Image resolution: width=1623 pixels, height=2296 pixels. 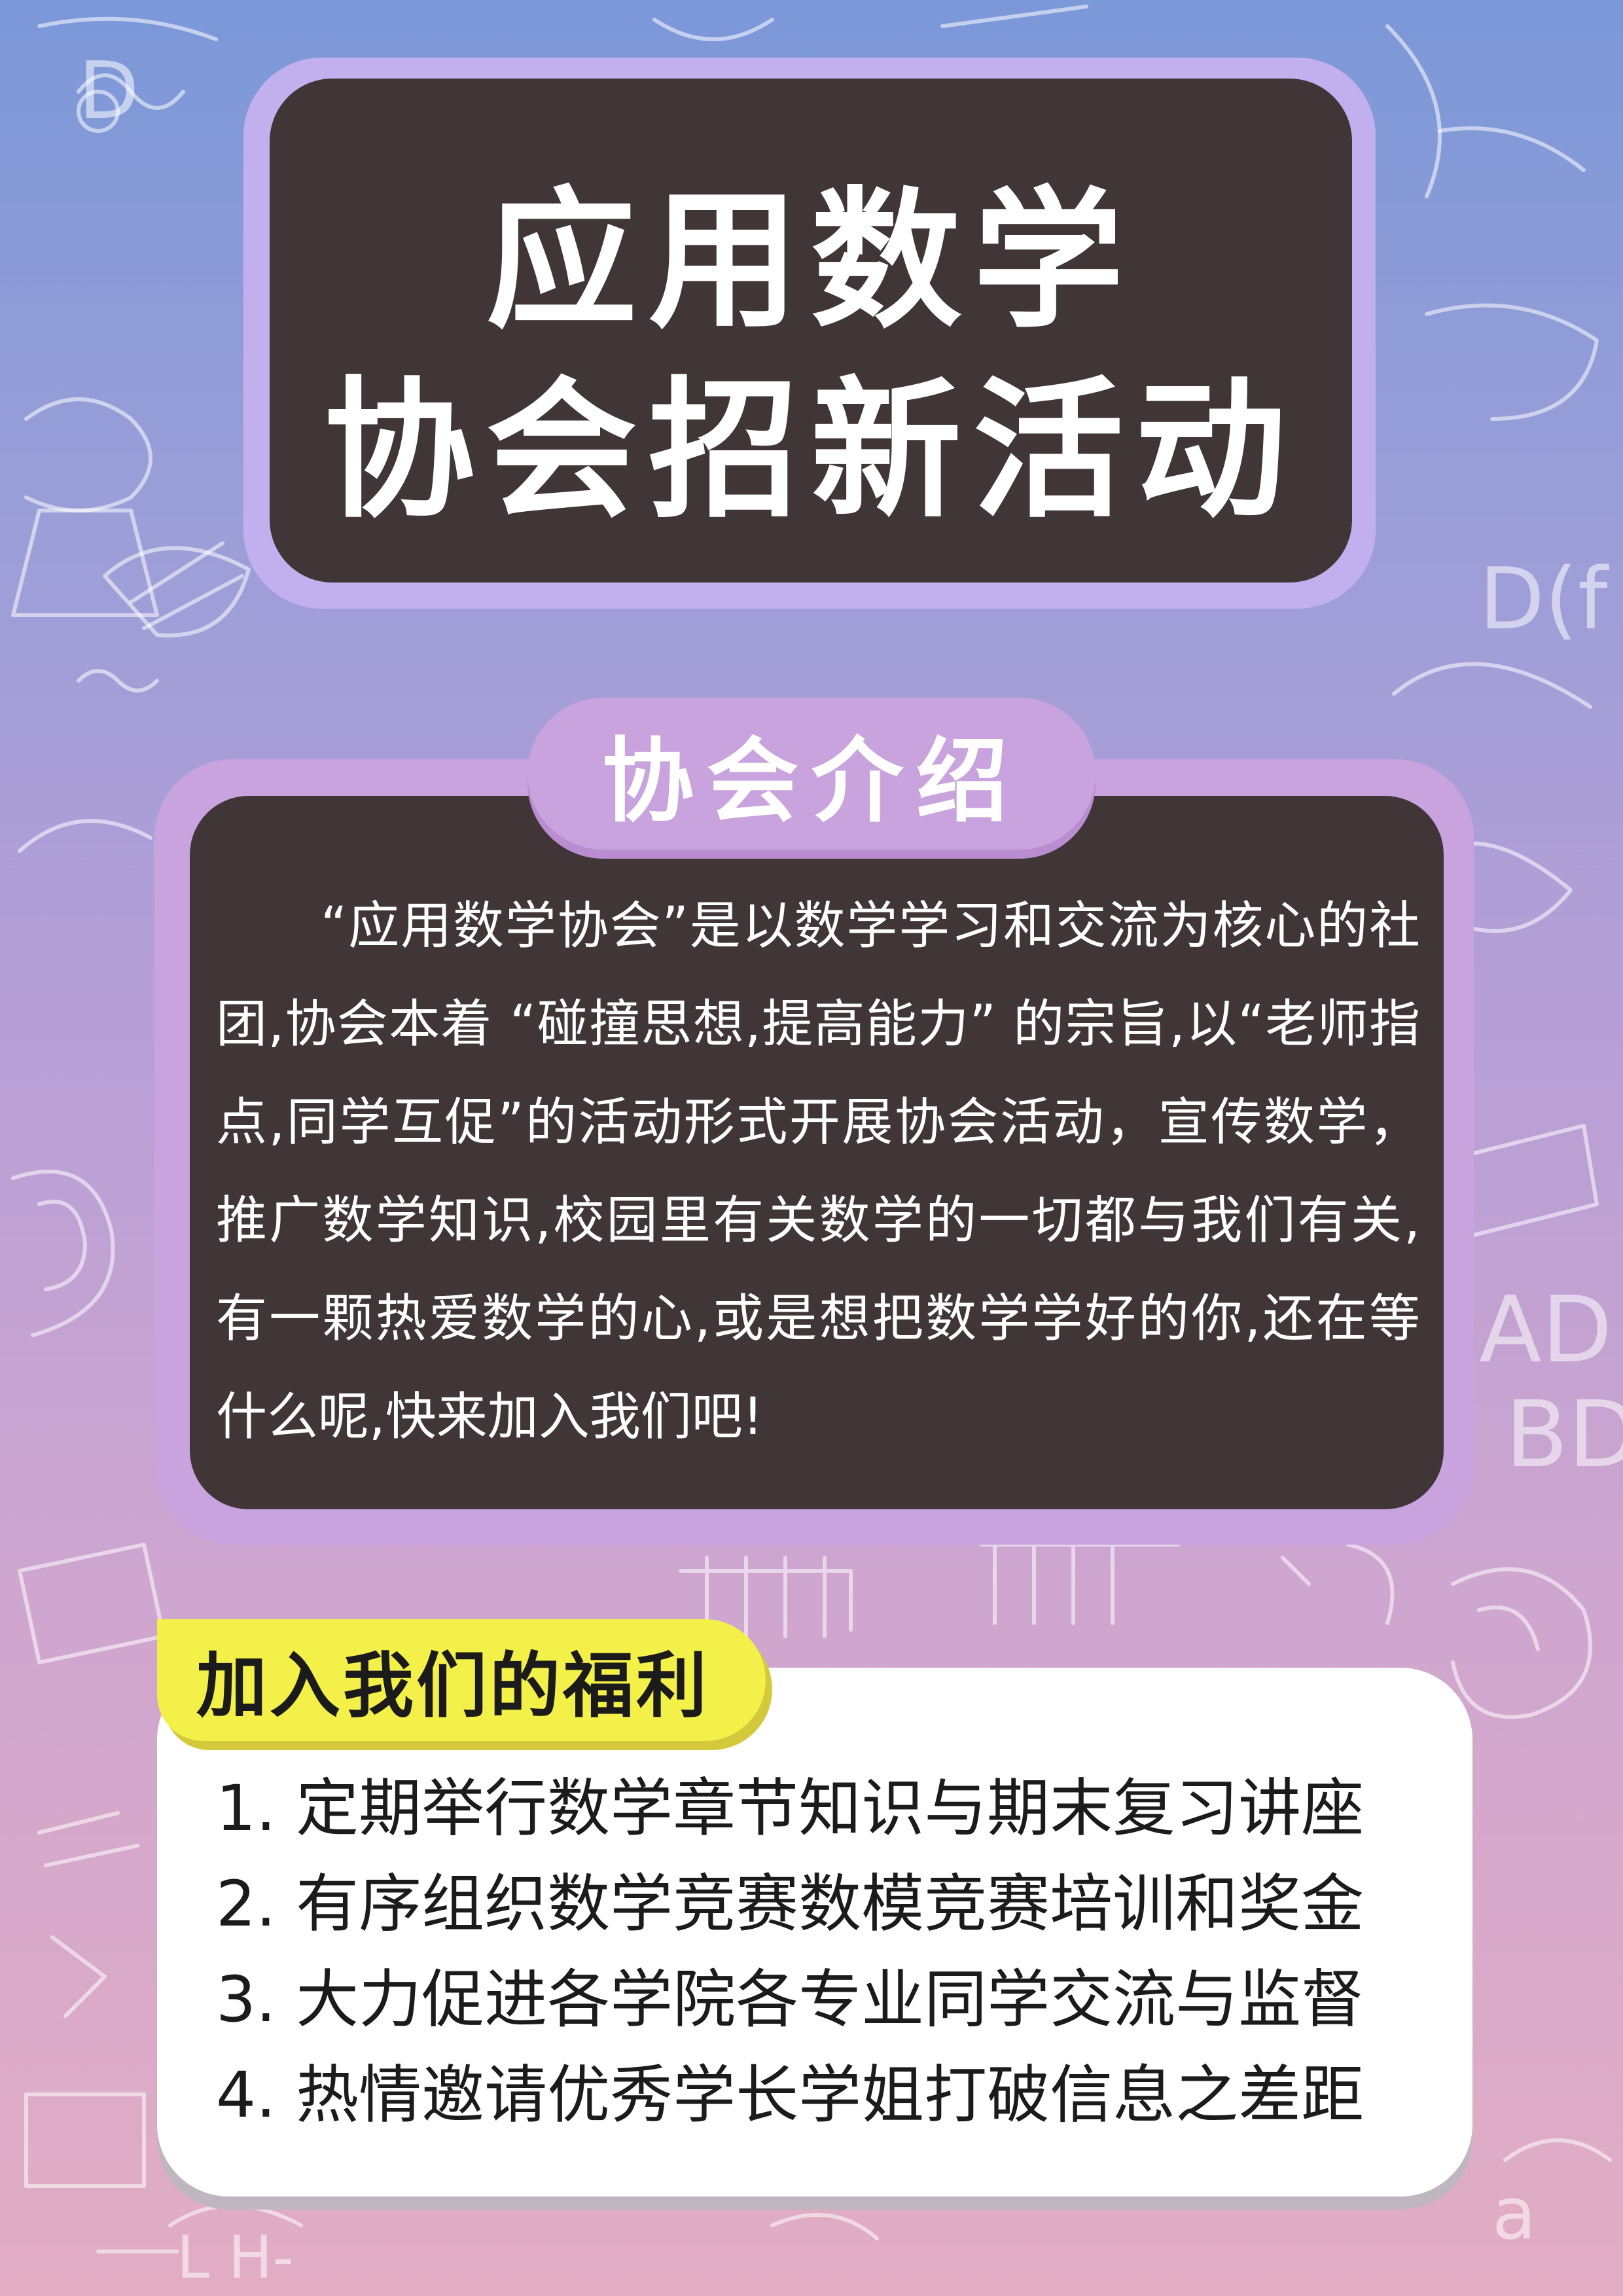 I want to click on benefit-item: 3. 大力促进各学院各专业同学交流与监督, so click(x=790, y=1999).